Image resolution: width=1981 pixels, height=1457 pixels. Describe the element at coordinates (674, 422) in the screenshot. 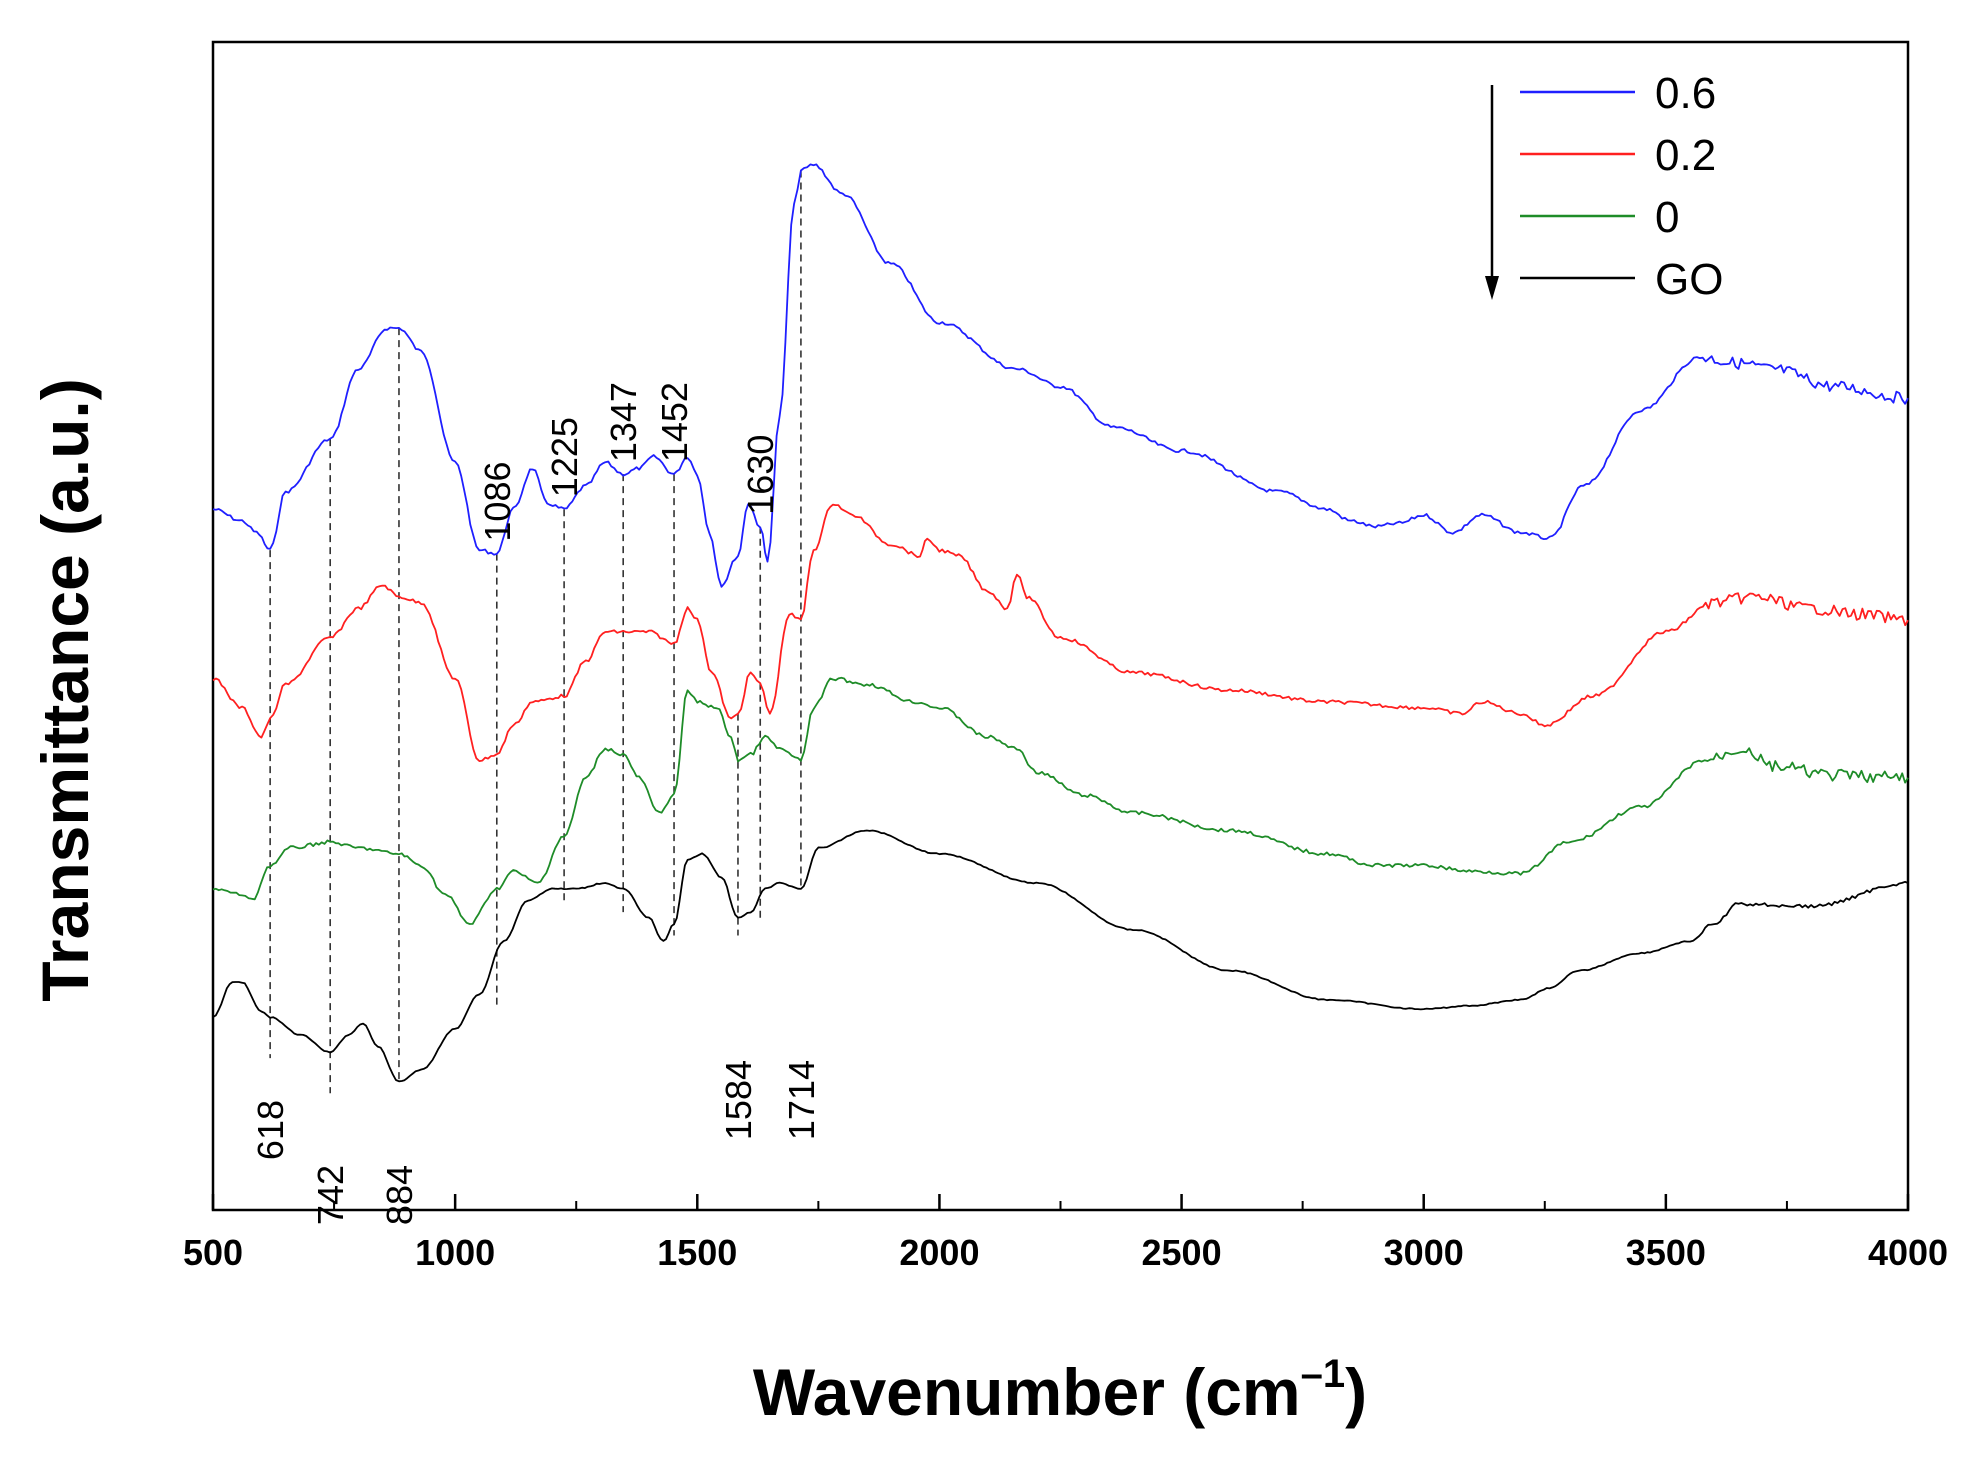

I see `peak-label-1452: 1452` at that location.